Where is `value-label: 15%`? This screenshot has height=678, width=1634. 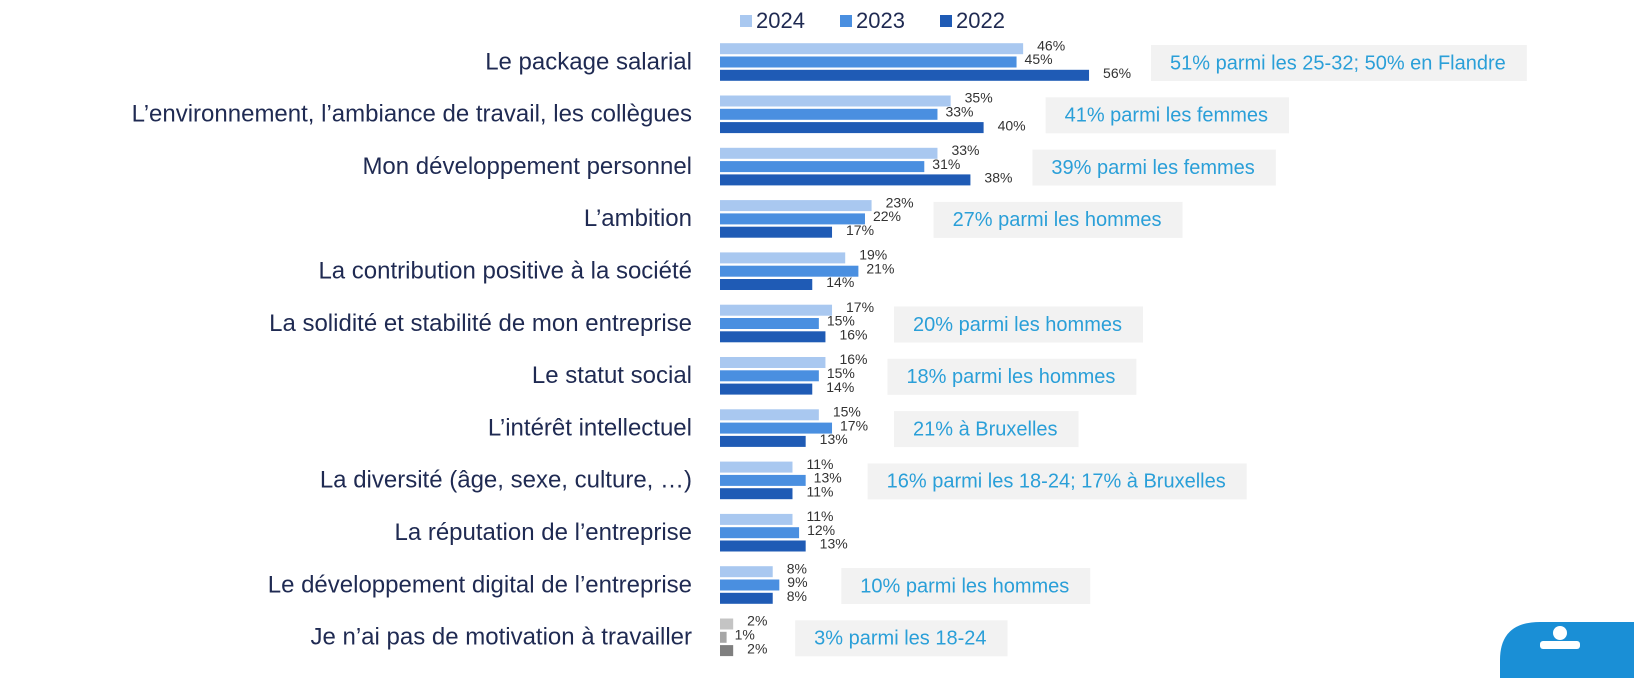 value-label: 15% is located at coordinates (841, 373).